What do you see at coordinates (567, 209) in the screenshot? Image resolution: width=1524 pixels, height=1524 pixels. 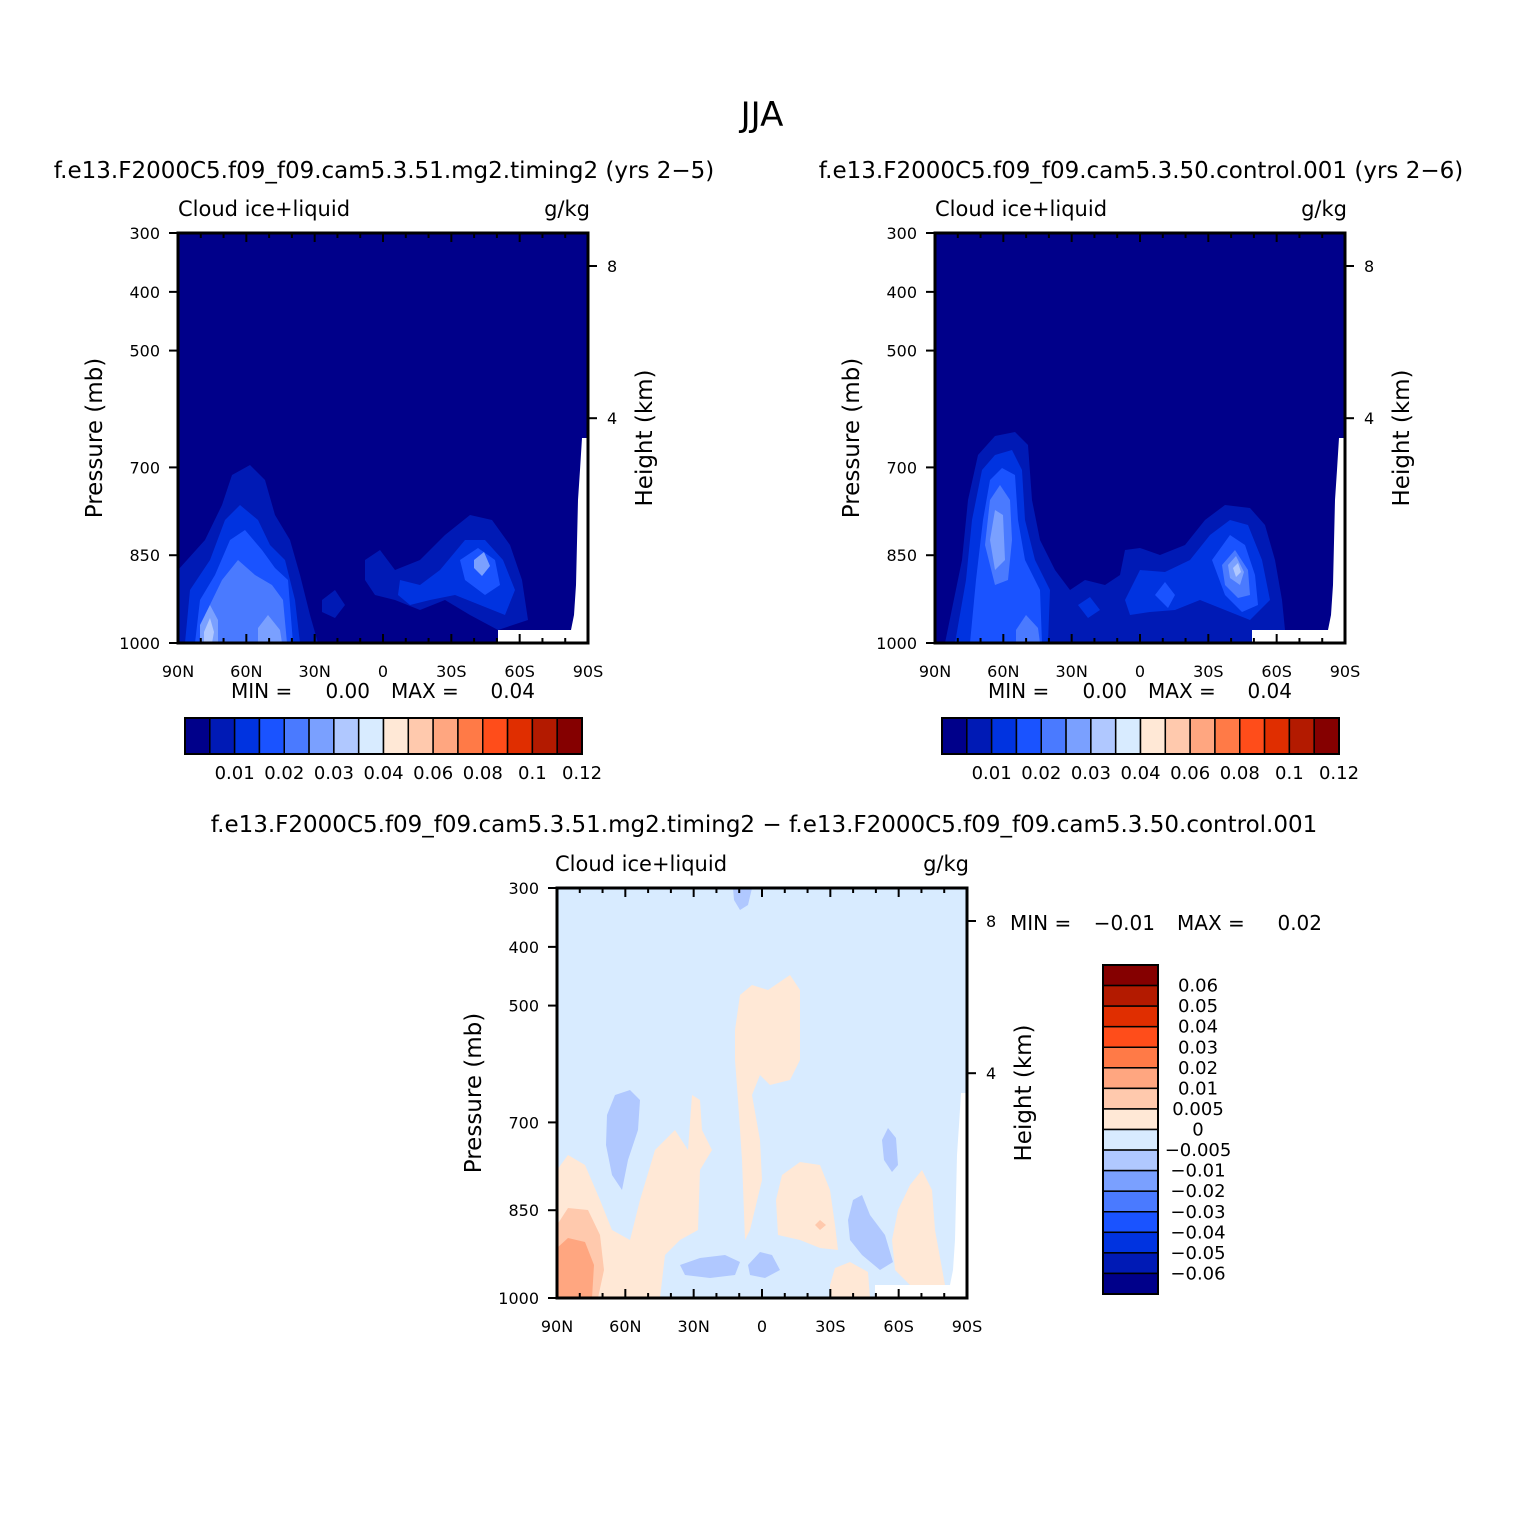 I see `panel-1-units-label: g/kg` at bounding box center [567, 209].